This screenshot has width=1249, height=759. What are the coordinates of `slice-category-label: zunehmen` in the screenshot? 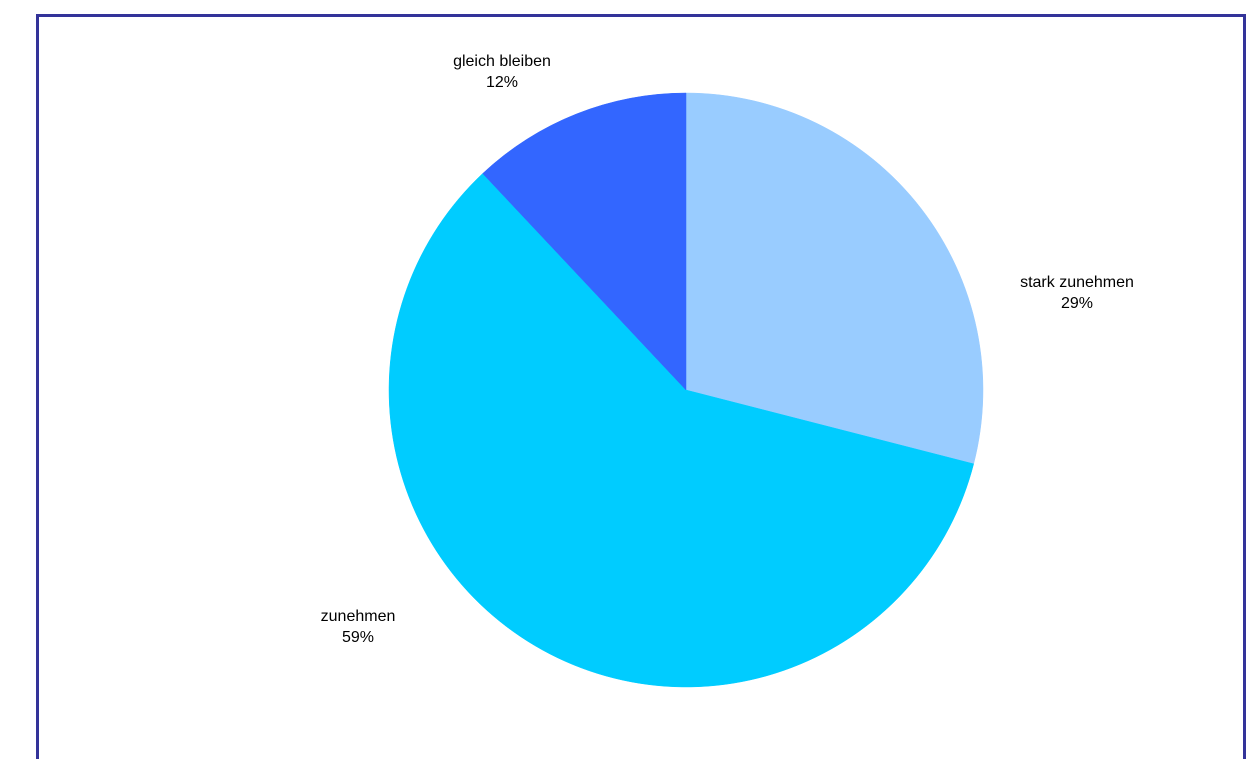 It's located at (358, 616).